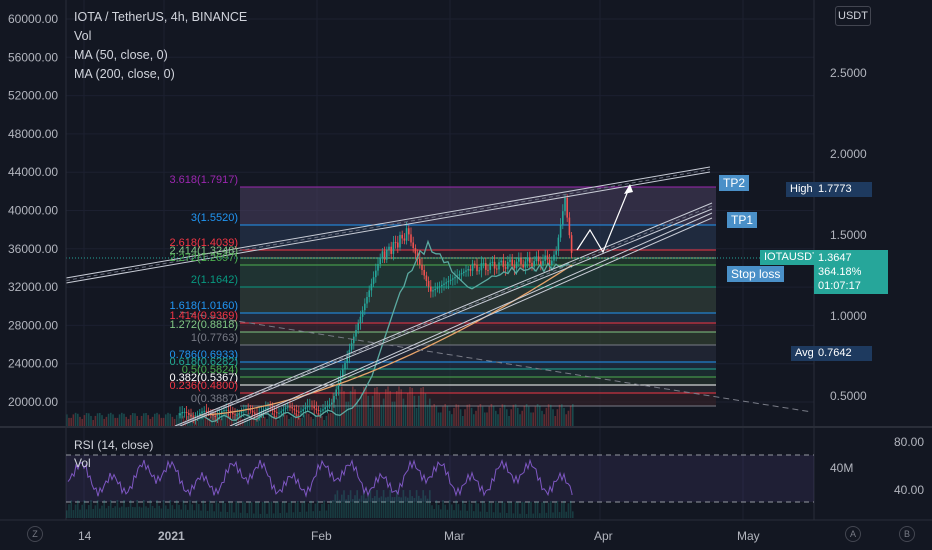 The image size is (932, 550). Describe the element at coordinates (748, 536) in the screenshot. I see `date-axis-tick: May` at that location.